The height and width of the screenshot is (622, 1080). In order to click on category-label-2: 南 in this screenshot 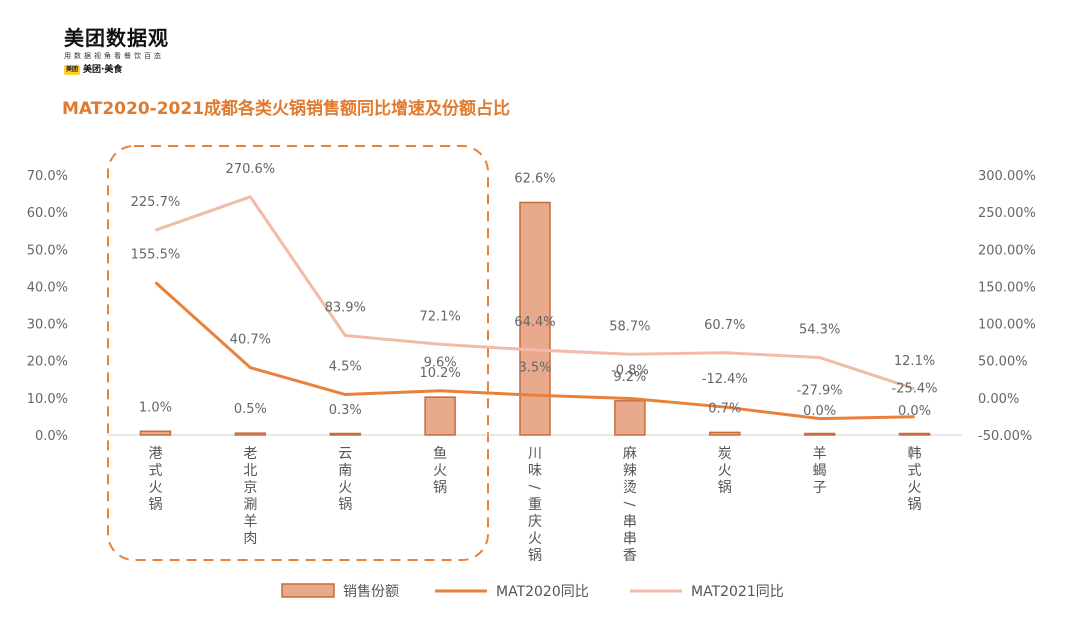, I will do `click(345, 471)`.